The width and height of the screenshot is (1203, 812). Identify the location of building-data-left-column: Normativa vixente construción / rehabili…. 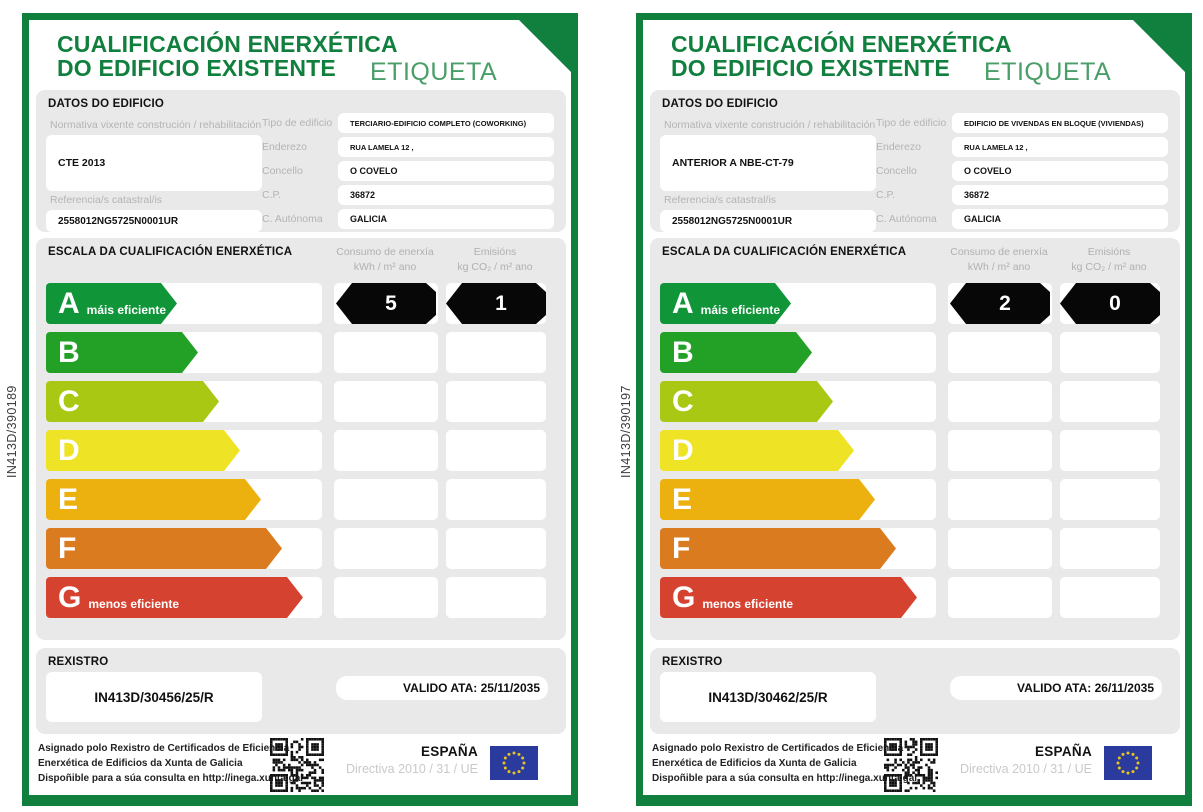
(768, 174).